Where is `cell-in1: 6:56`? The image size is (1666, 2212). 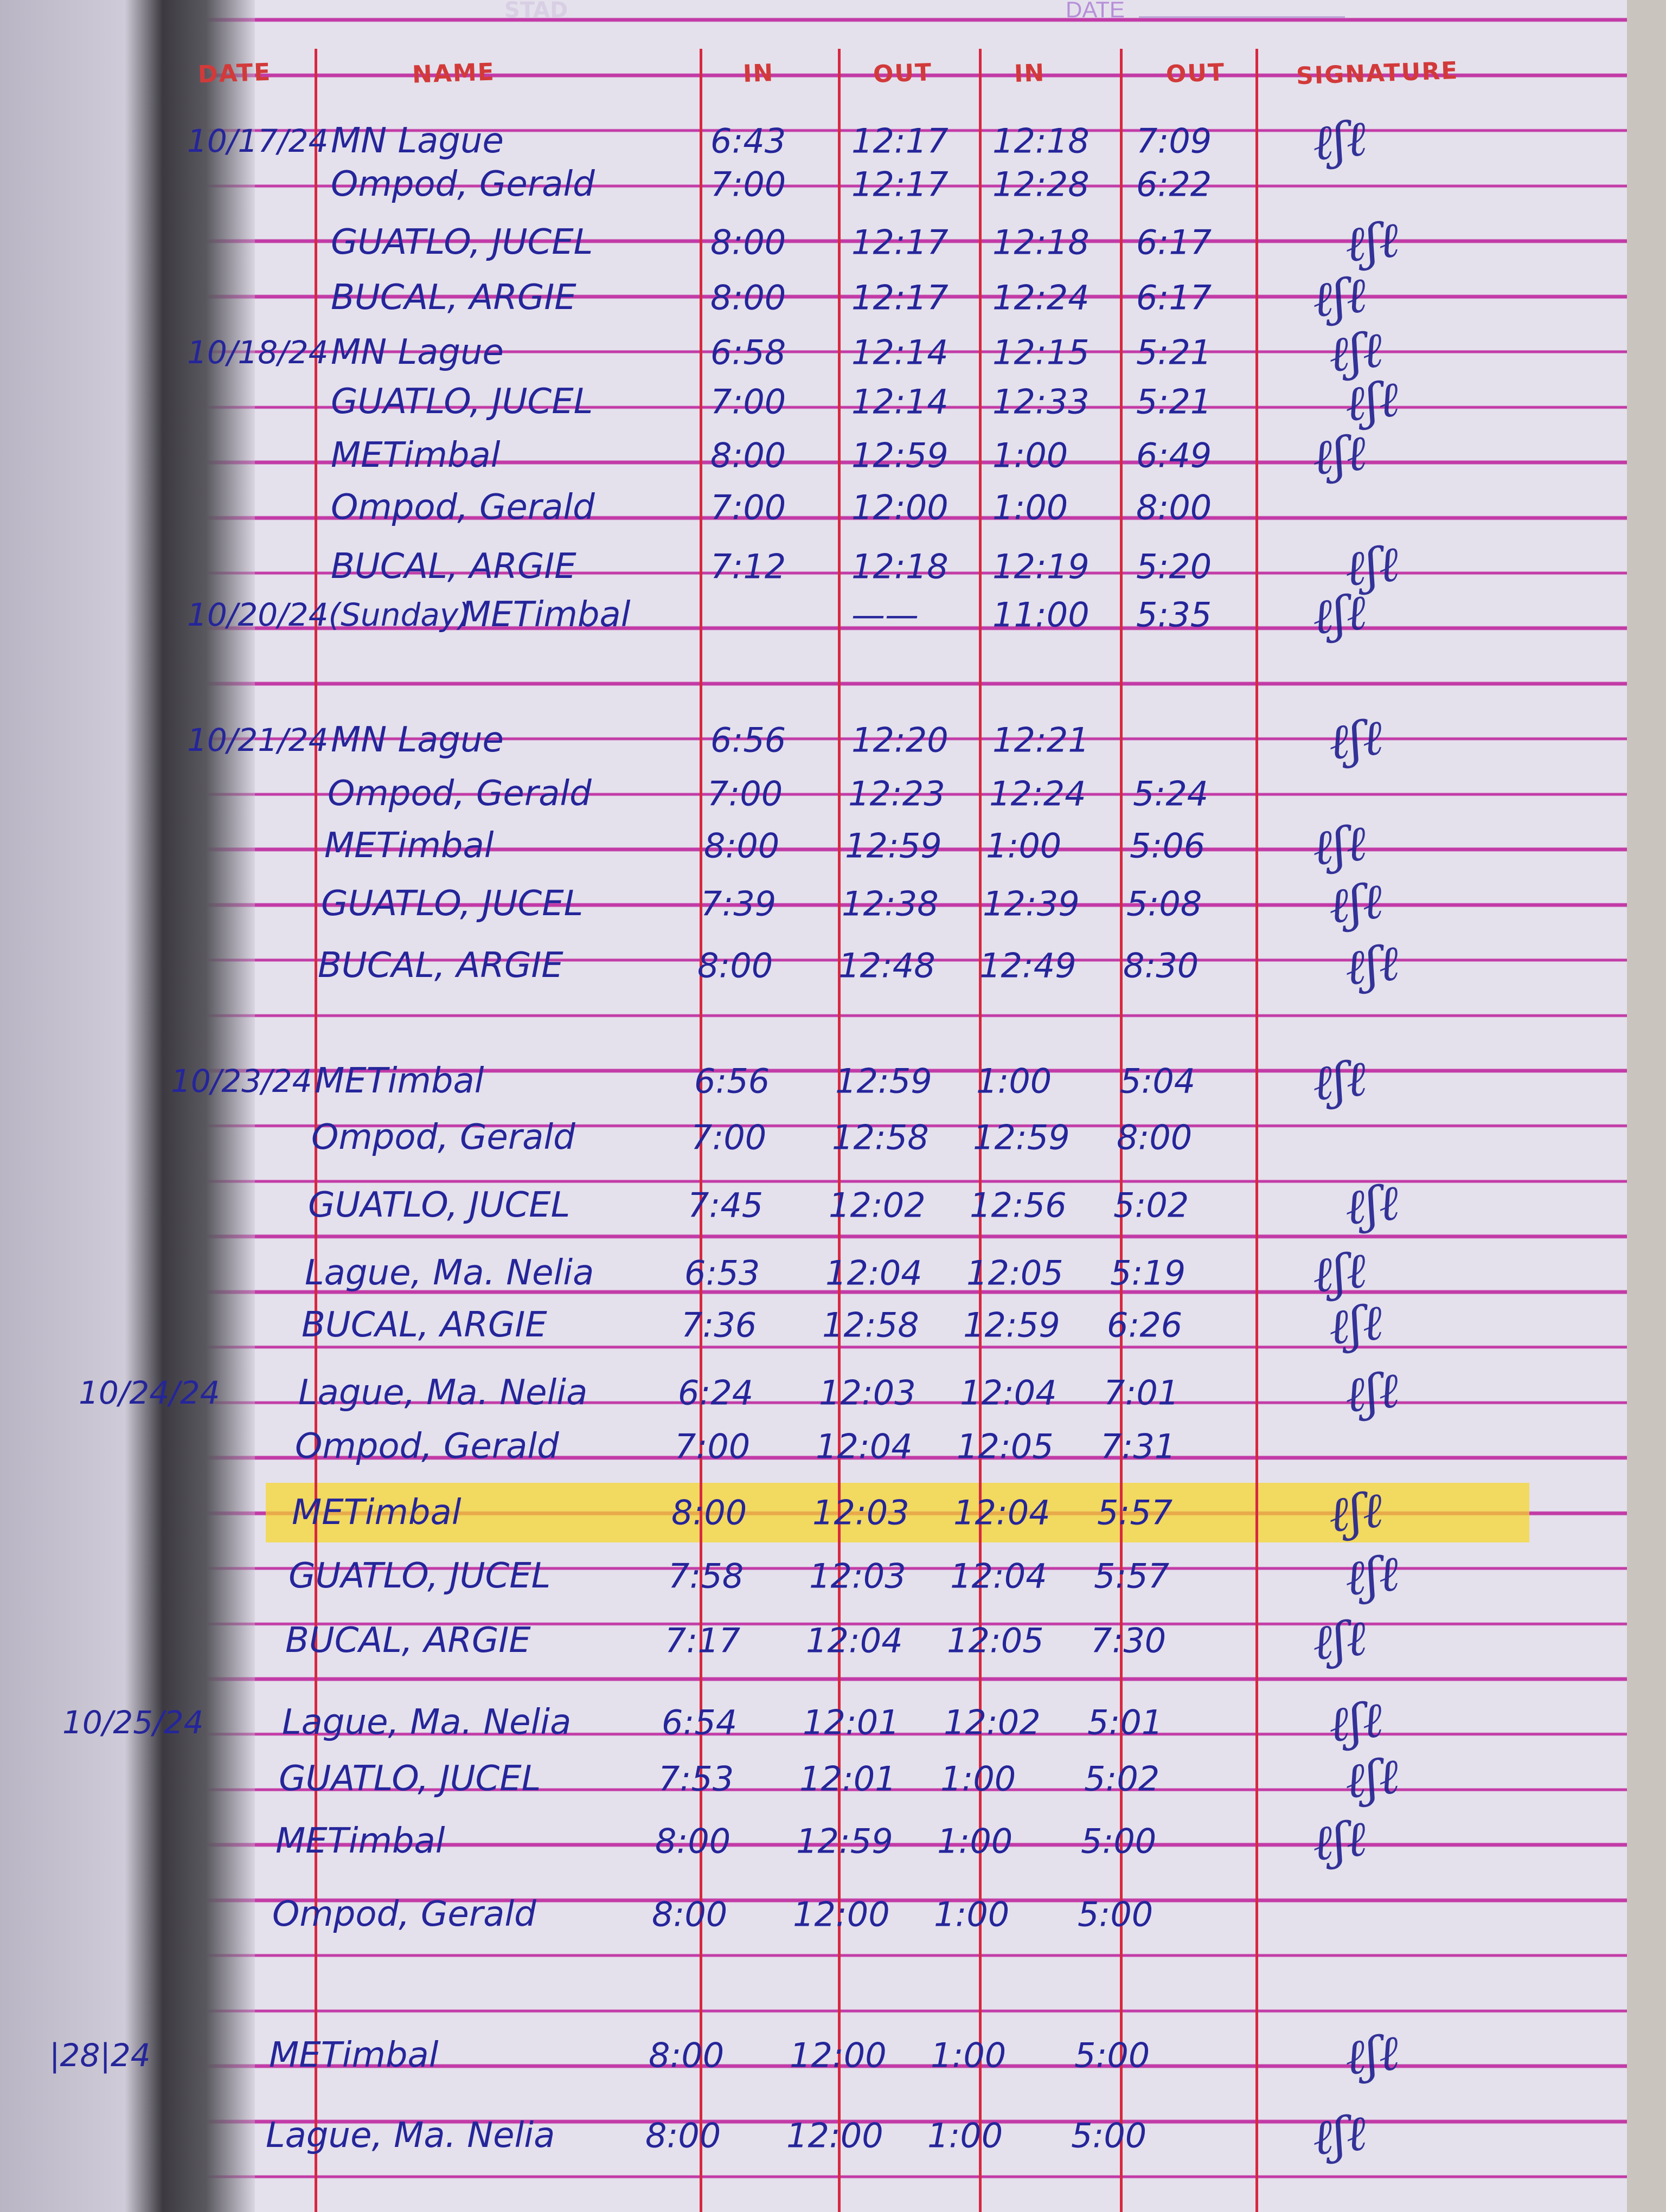
cell-in1: 6:56 is located at coordinates (732, 1081).